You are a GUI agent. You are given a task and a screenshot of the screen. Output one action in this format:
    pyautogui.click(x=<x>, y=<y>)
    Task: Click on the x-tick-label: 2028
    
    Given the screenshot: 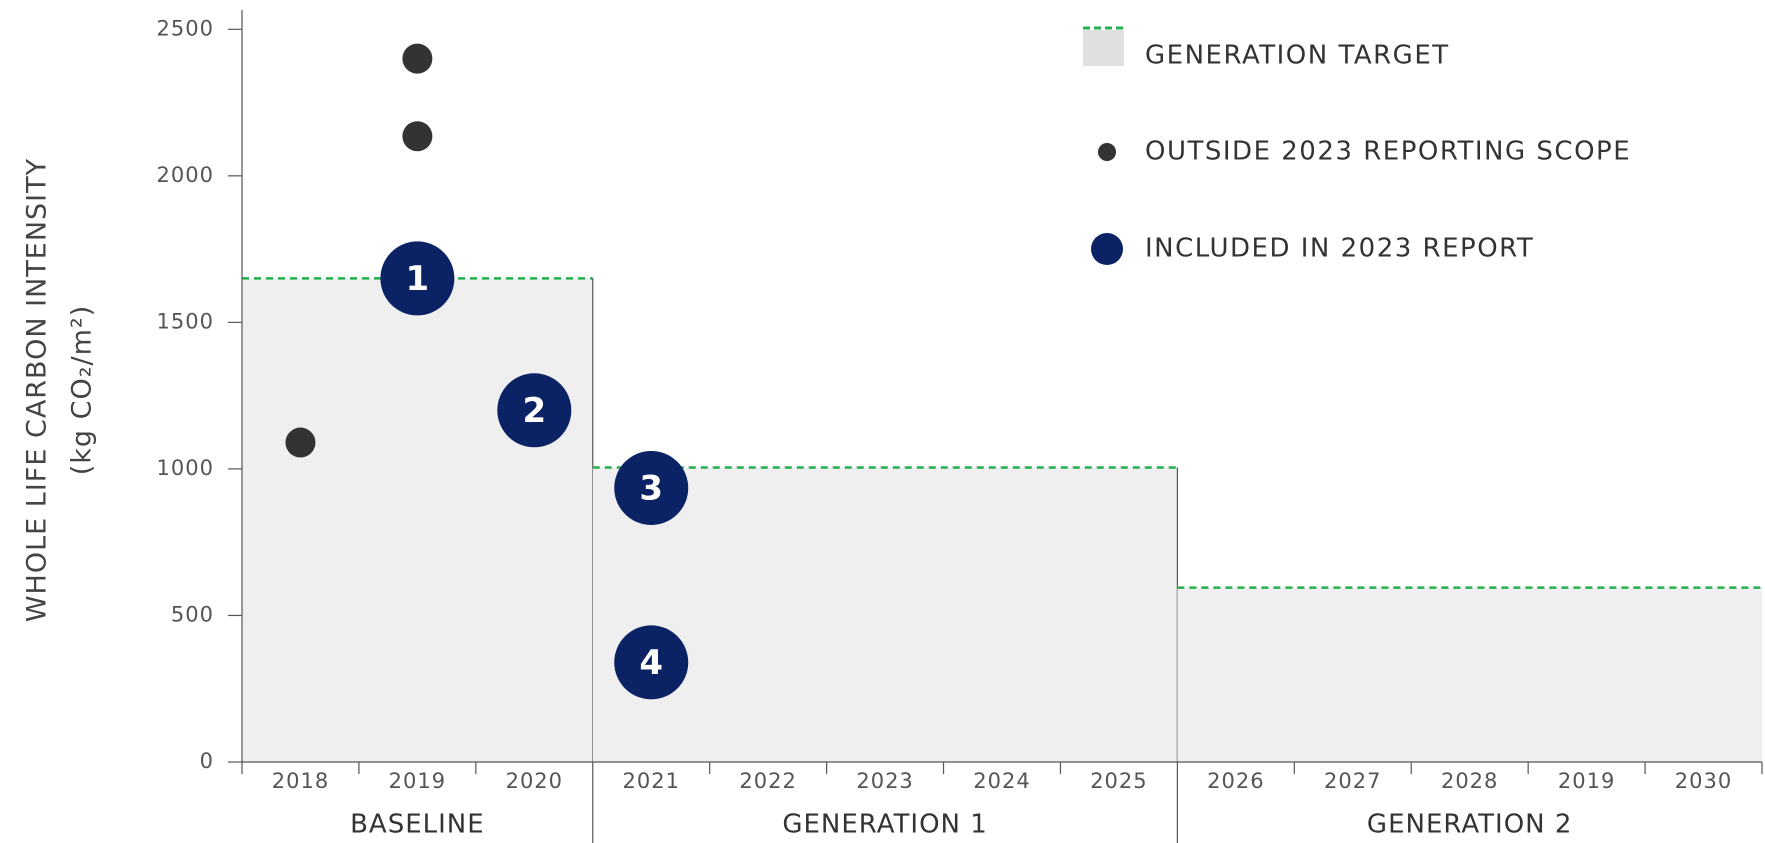 What is the action you would take?
    pyautogui.click(x=1469, y=781)
    